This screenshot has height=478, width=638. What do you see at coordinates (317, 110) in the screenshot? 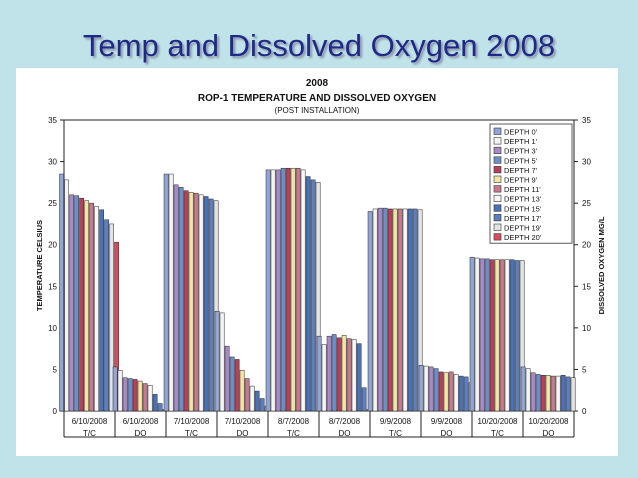
I see `chart-note: (POST INSTALLATION)` at bounding box center [317, 110].